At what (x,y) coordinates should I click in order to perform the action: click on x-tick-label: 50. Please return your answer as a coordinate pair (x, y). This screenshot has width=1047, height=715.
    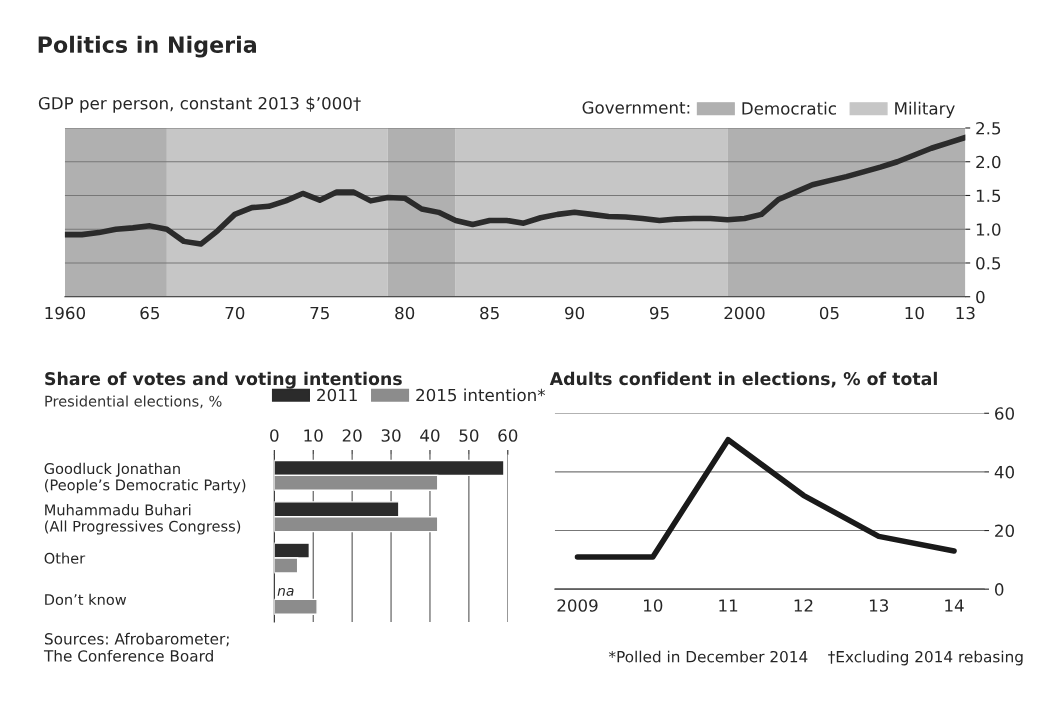
    Looking at the image, I should click on (469, 435).